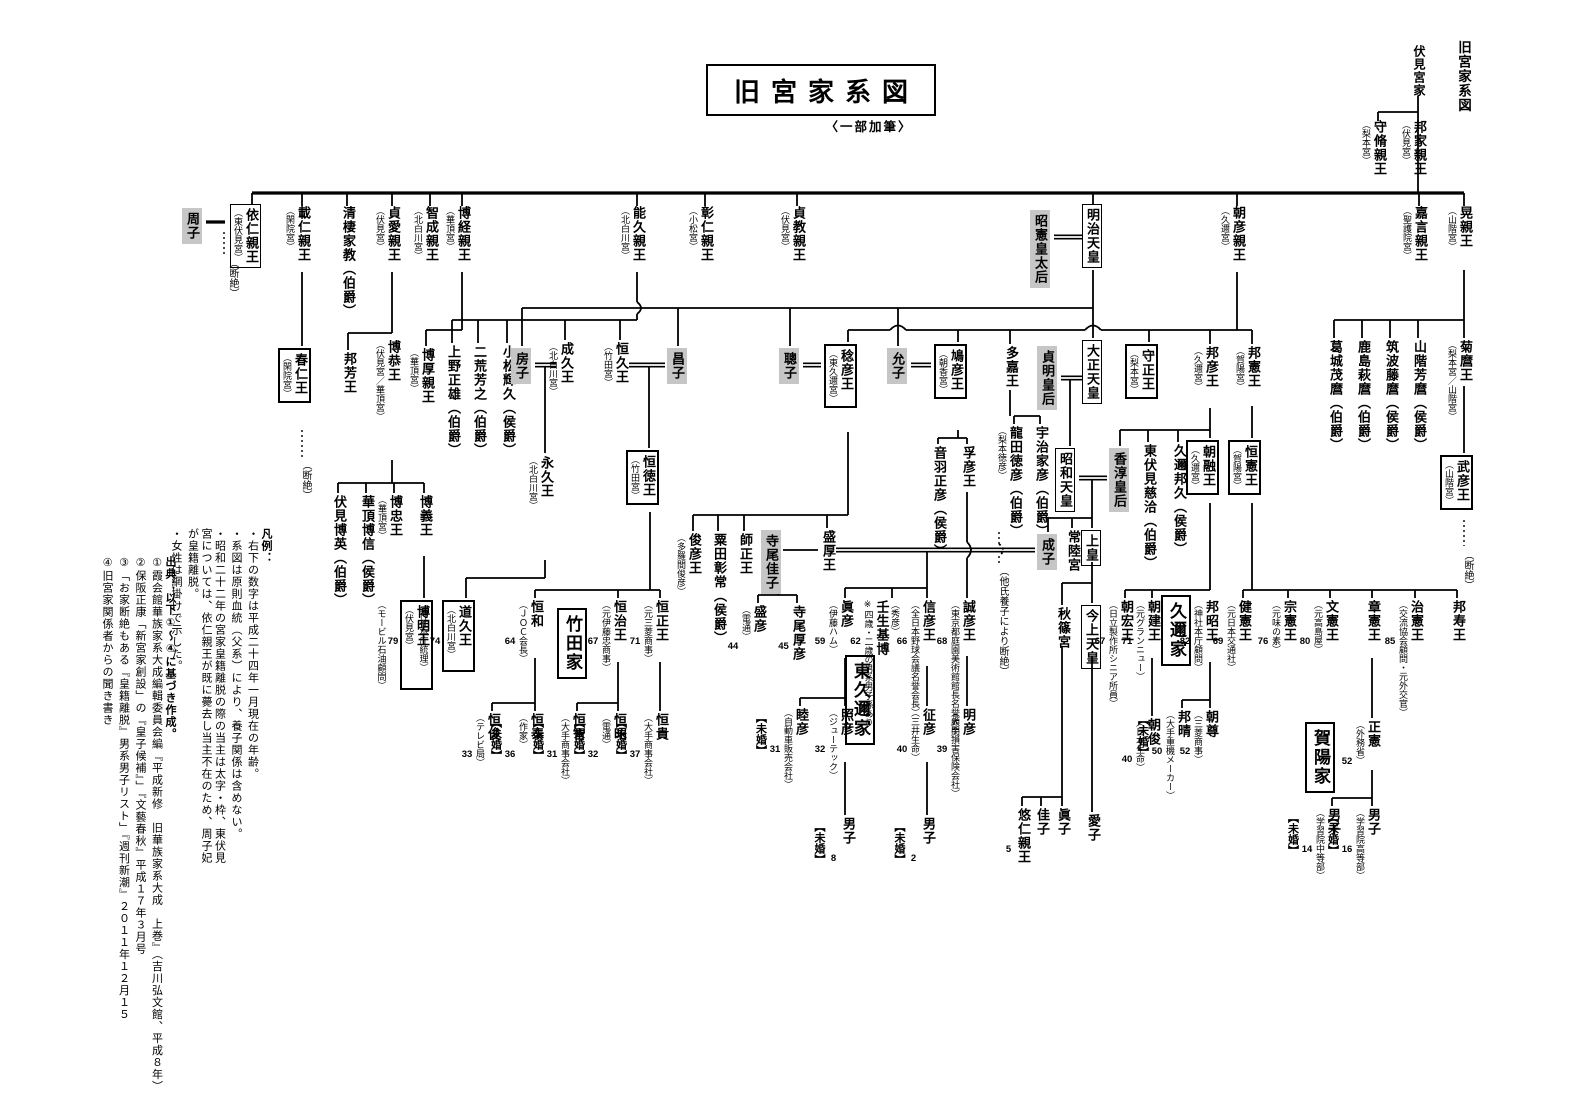 The height and width of the screenshot is (1119, 1583). I want to click on nt-text: （賀陽宮）, so click(1237, 467).